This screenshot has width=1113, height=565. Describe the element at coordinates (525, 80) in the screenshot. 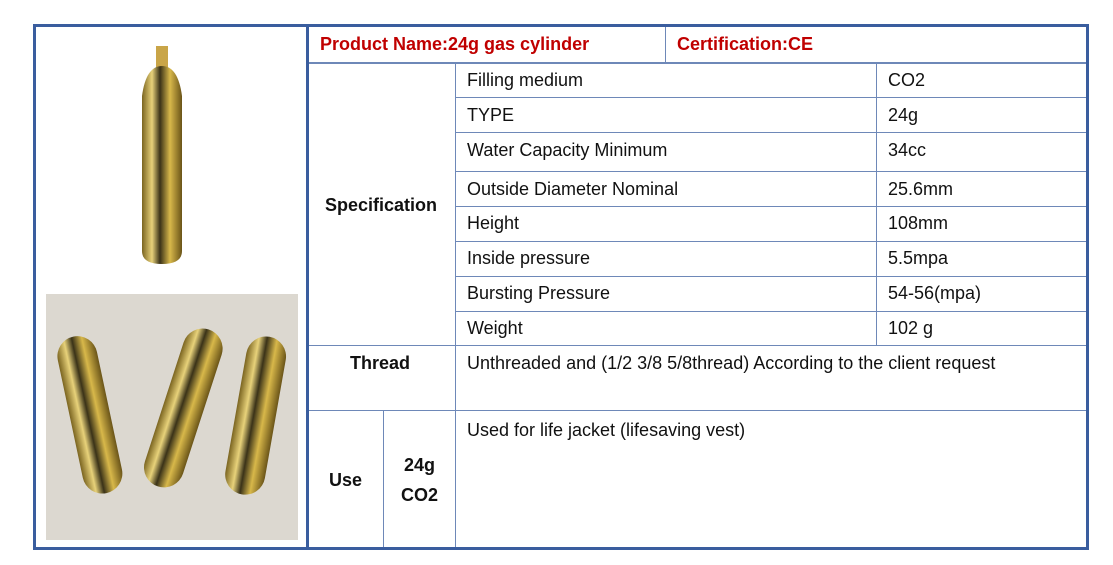

I see `spec-name: Filling medium` at that location.